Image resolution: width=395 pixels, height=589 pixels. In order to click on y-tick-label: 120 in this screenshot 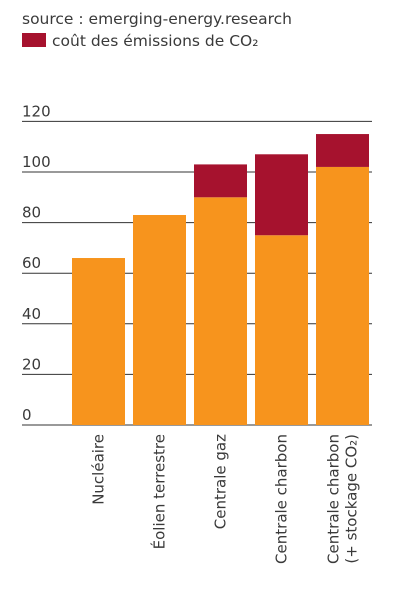, I will do `click(36, 111)`.